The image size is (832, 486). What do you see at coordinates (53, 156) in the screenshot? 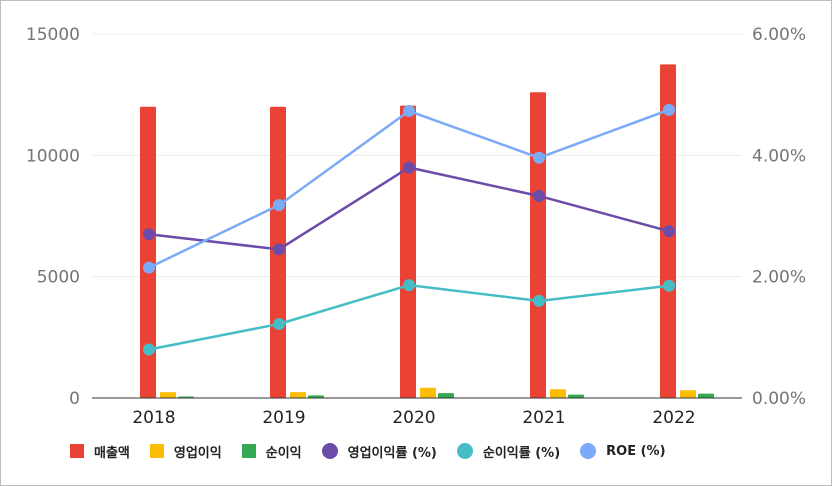
I see `y-left-tick-label: 10000` at bounding box center [53, 156].